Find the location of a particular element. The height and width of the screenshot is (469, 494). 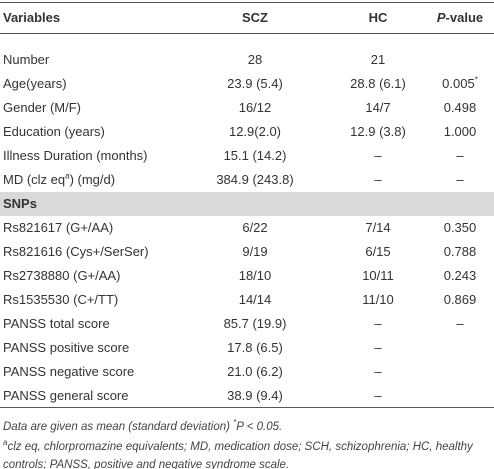

section-label: SNPs is located at coordinates (20, 203).